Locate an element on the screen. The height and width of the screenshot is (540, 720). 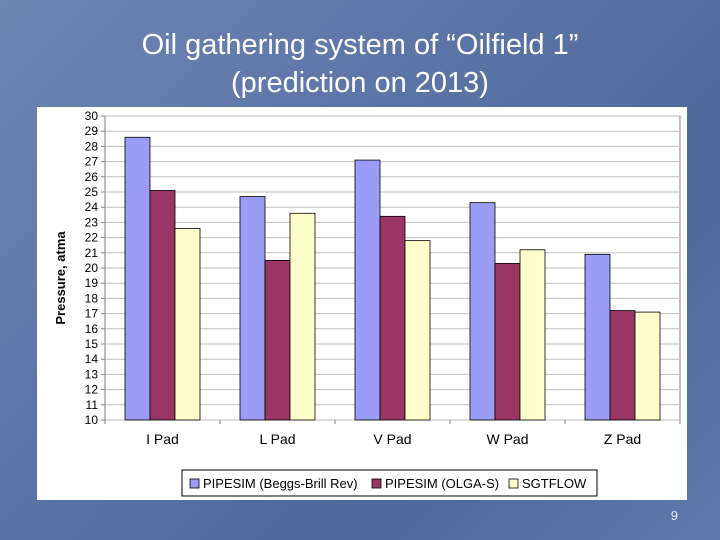
y-tick-label: 18 is located at coordinates (92, 298).